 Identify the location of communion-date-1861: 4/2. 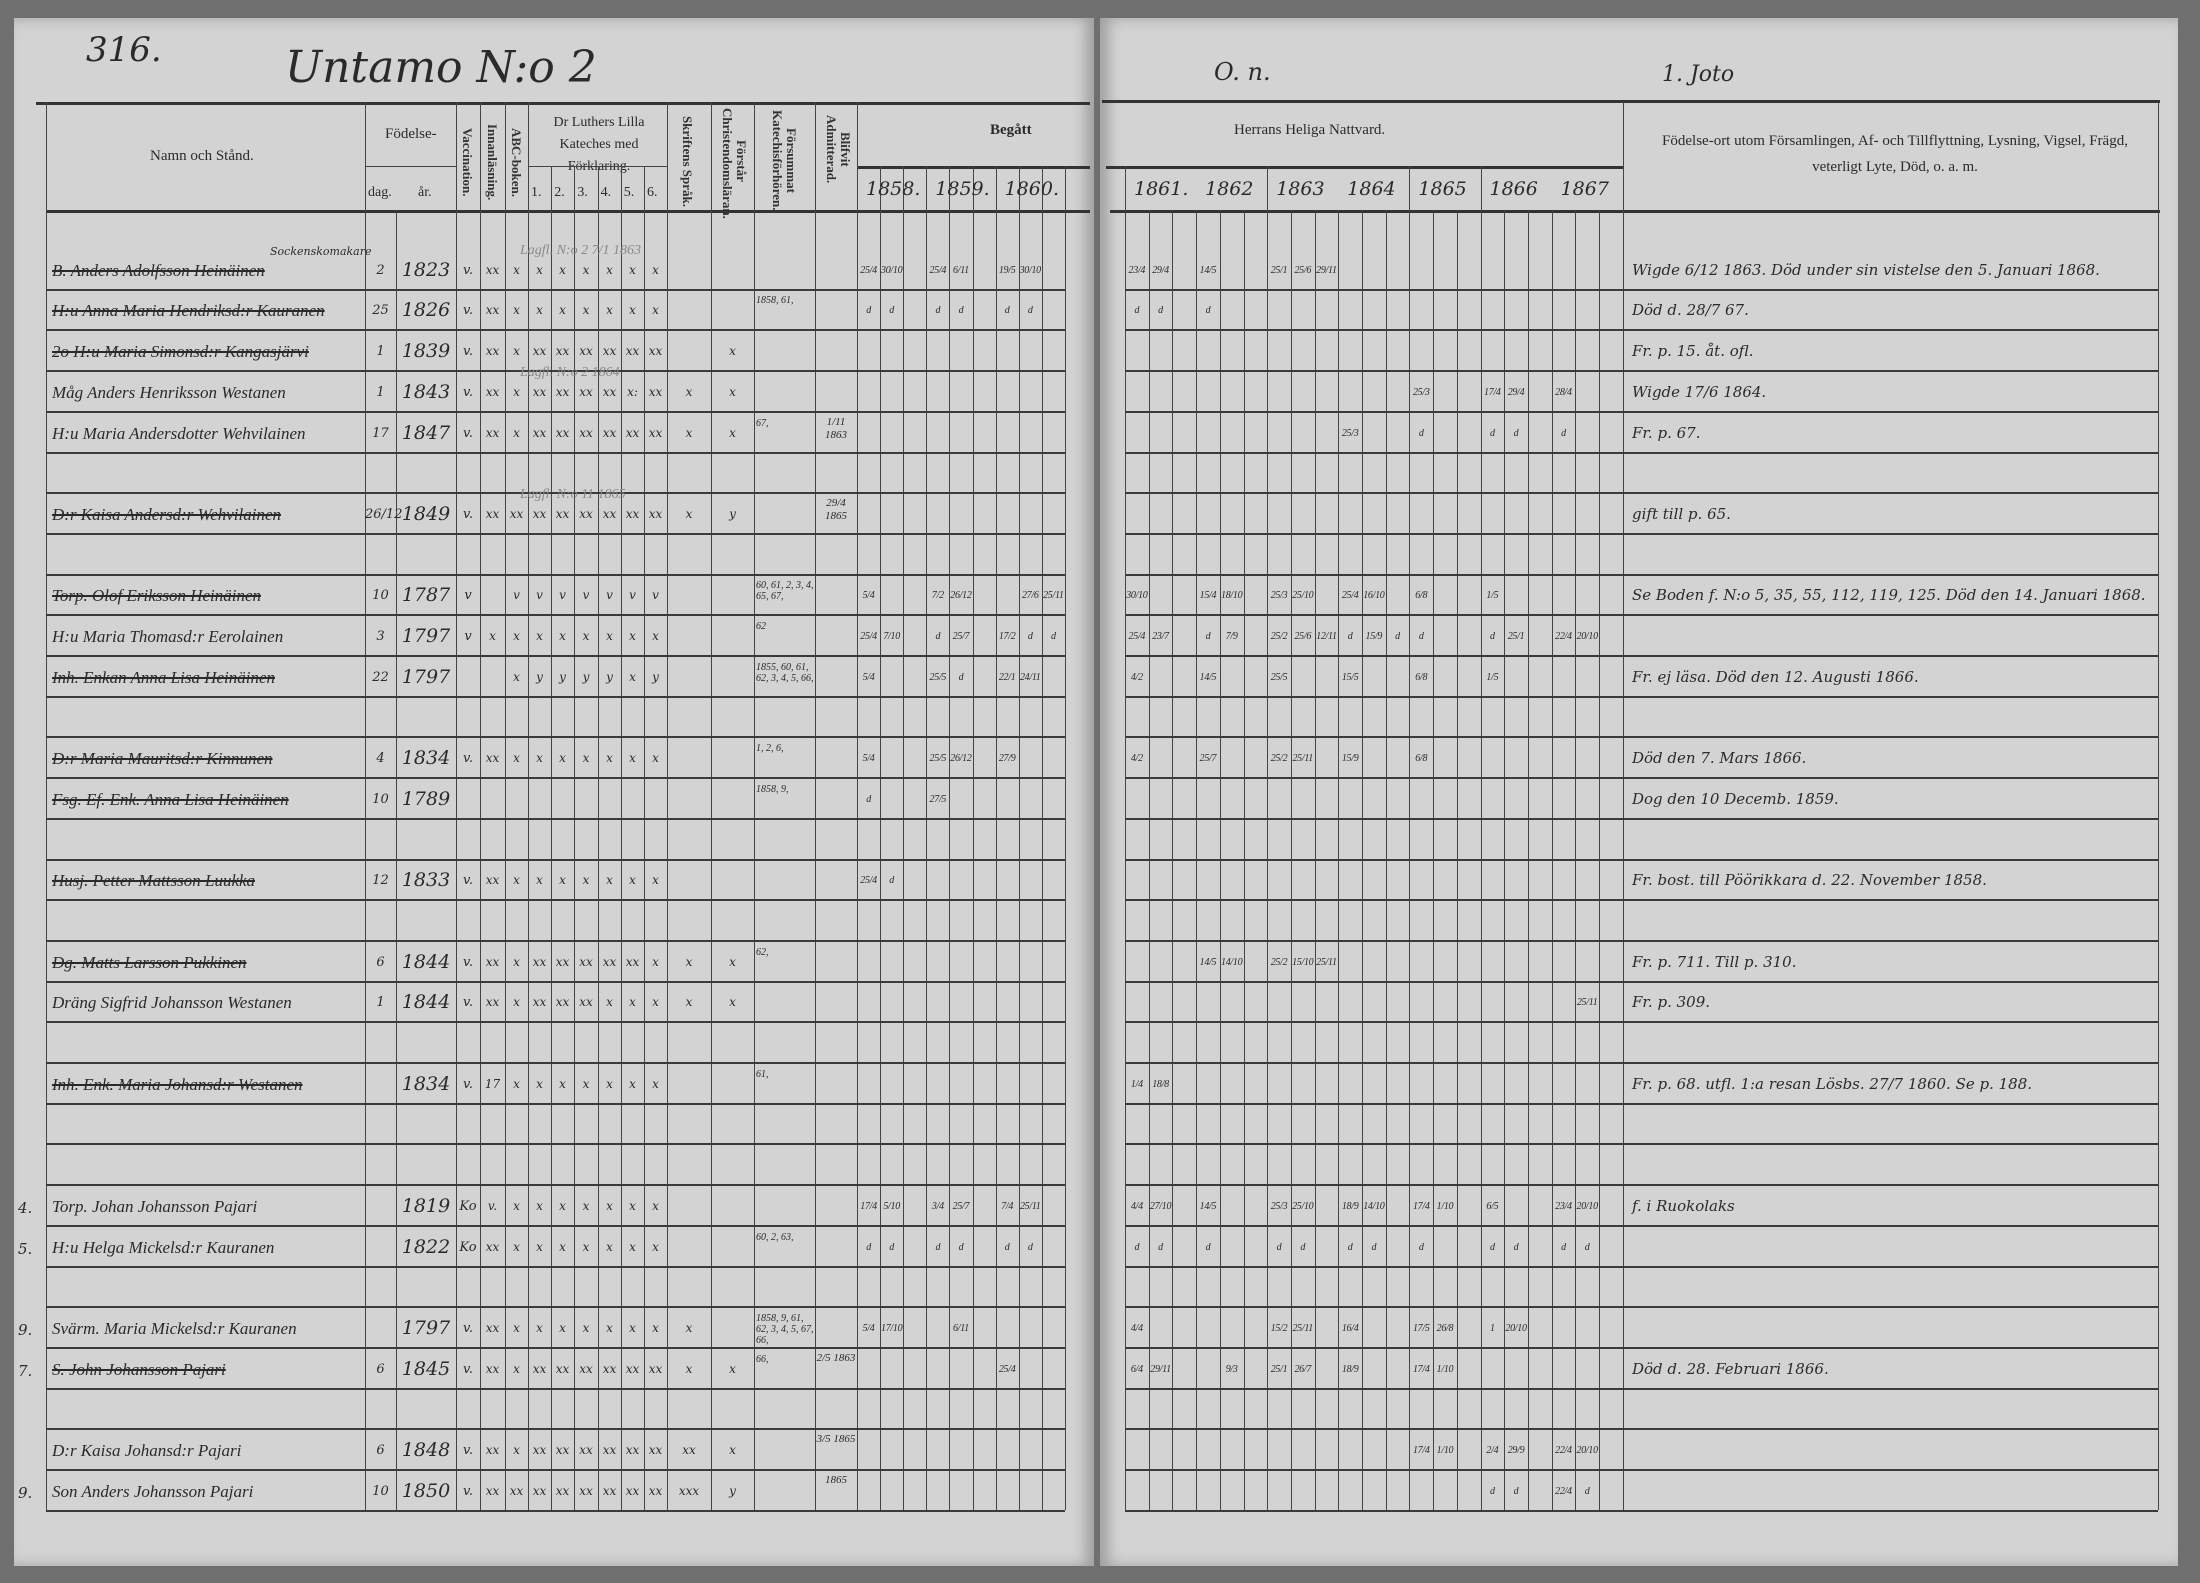
(1136, 759).